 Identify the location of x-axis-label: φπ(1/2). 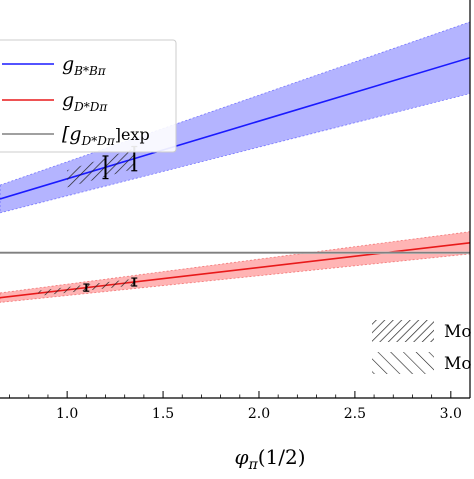
(269, 459).